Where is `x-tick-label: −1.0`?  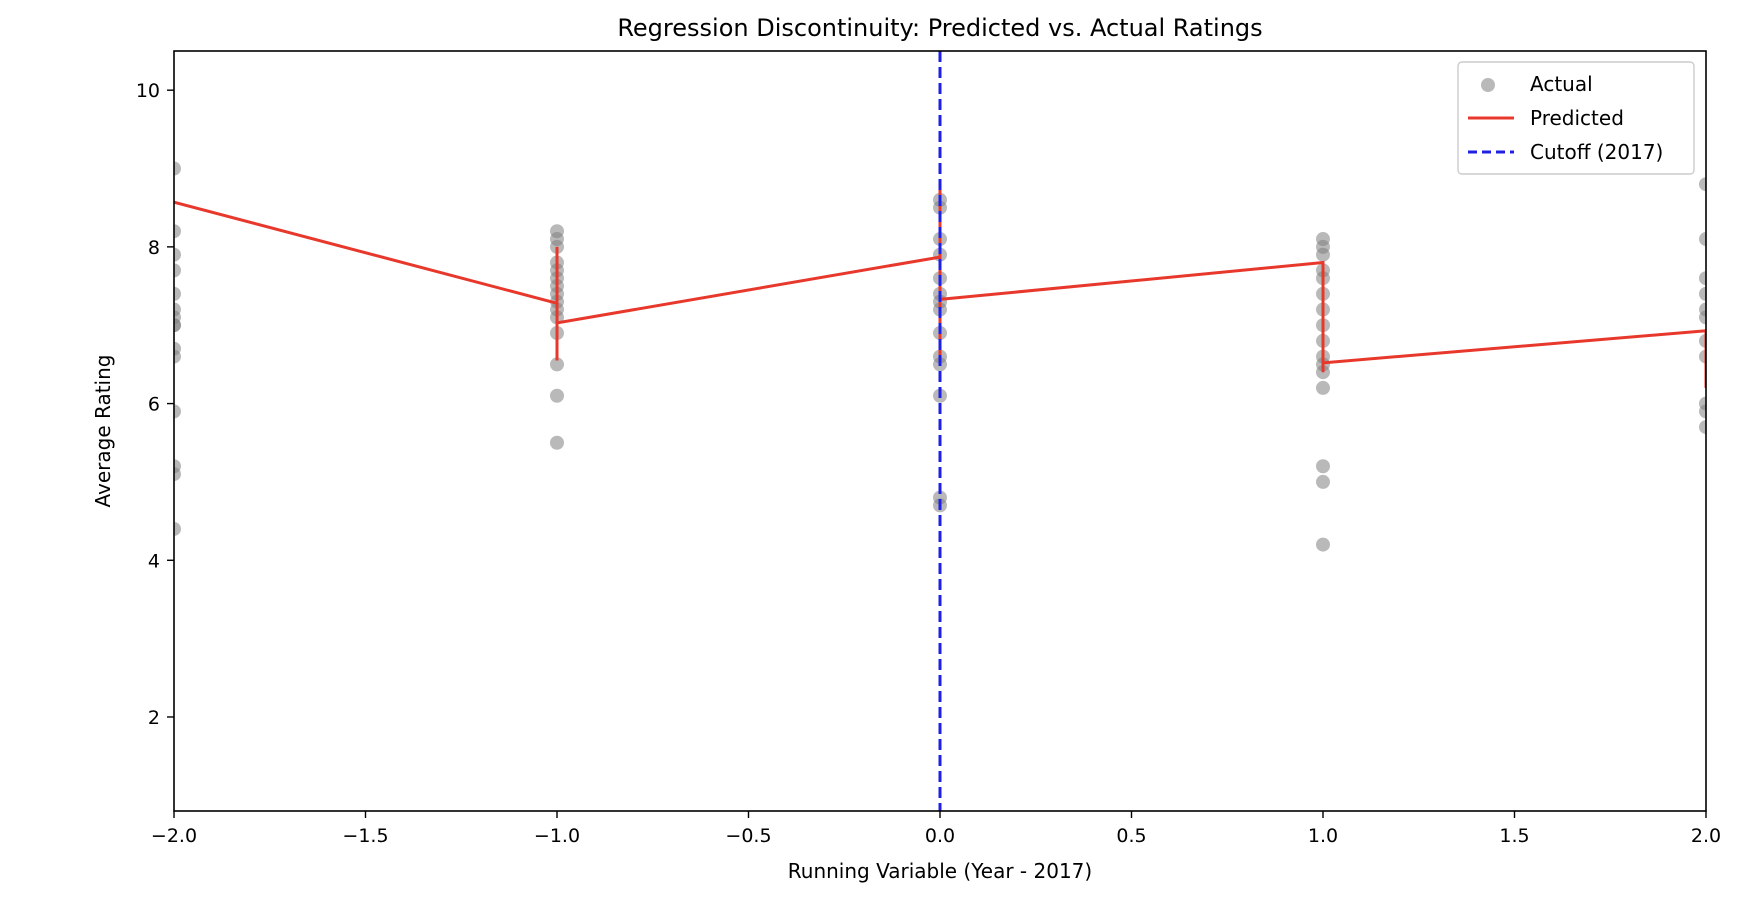 x-tick-label: −1.0 is located at coordinates (557, 836).